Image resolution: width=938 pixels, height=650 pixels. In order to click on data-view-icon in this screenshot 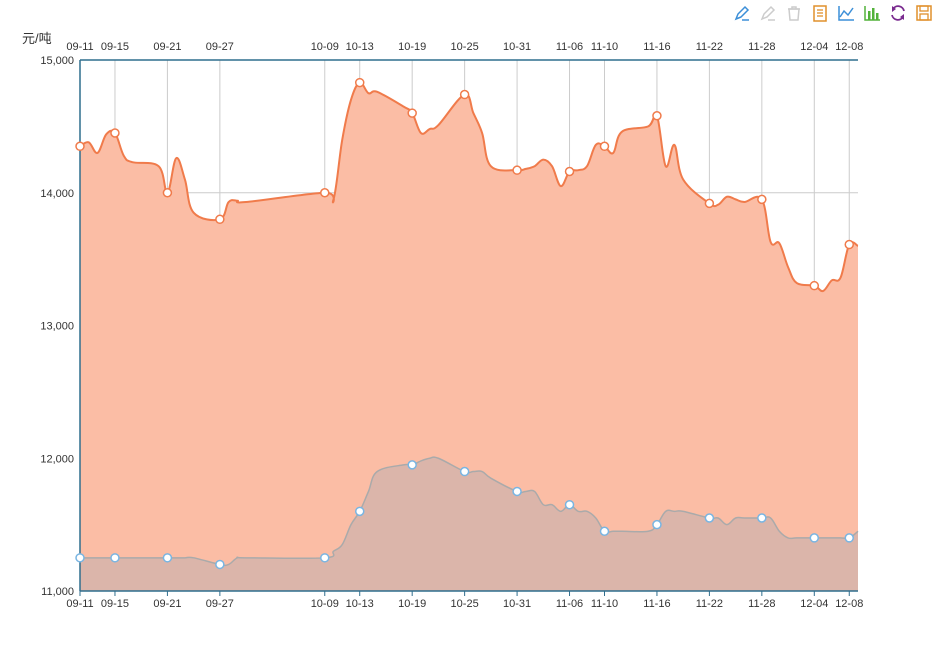, I will do `click(820, 13)`.